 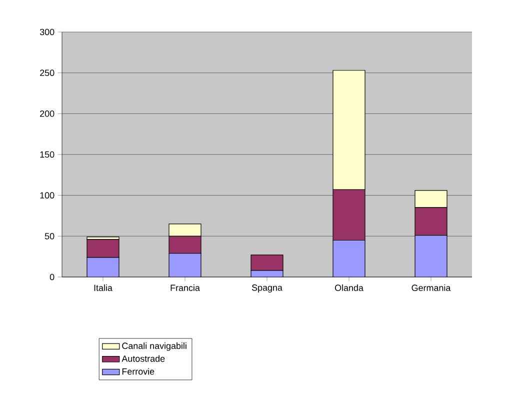 I want to click on y-tick-label: 150, so click(x=47, y=154).